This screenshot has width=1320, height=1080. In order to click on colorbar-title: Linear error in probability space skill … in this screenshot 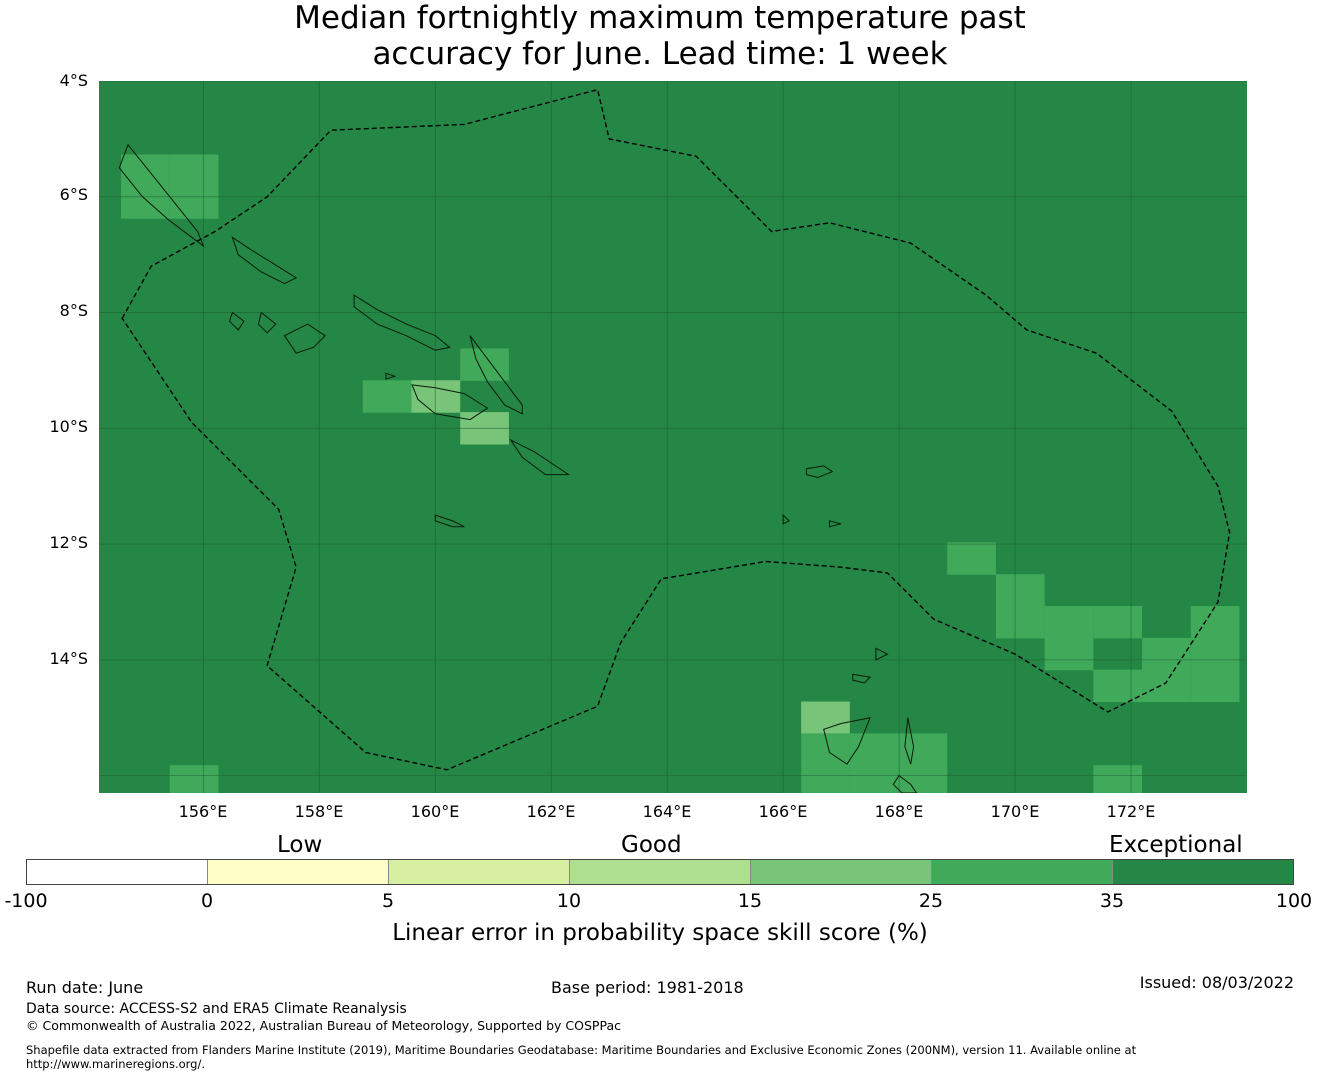, I will do `click(660, 933)`.